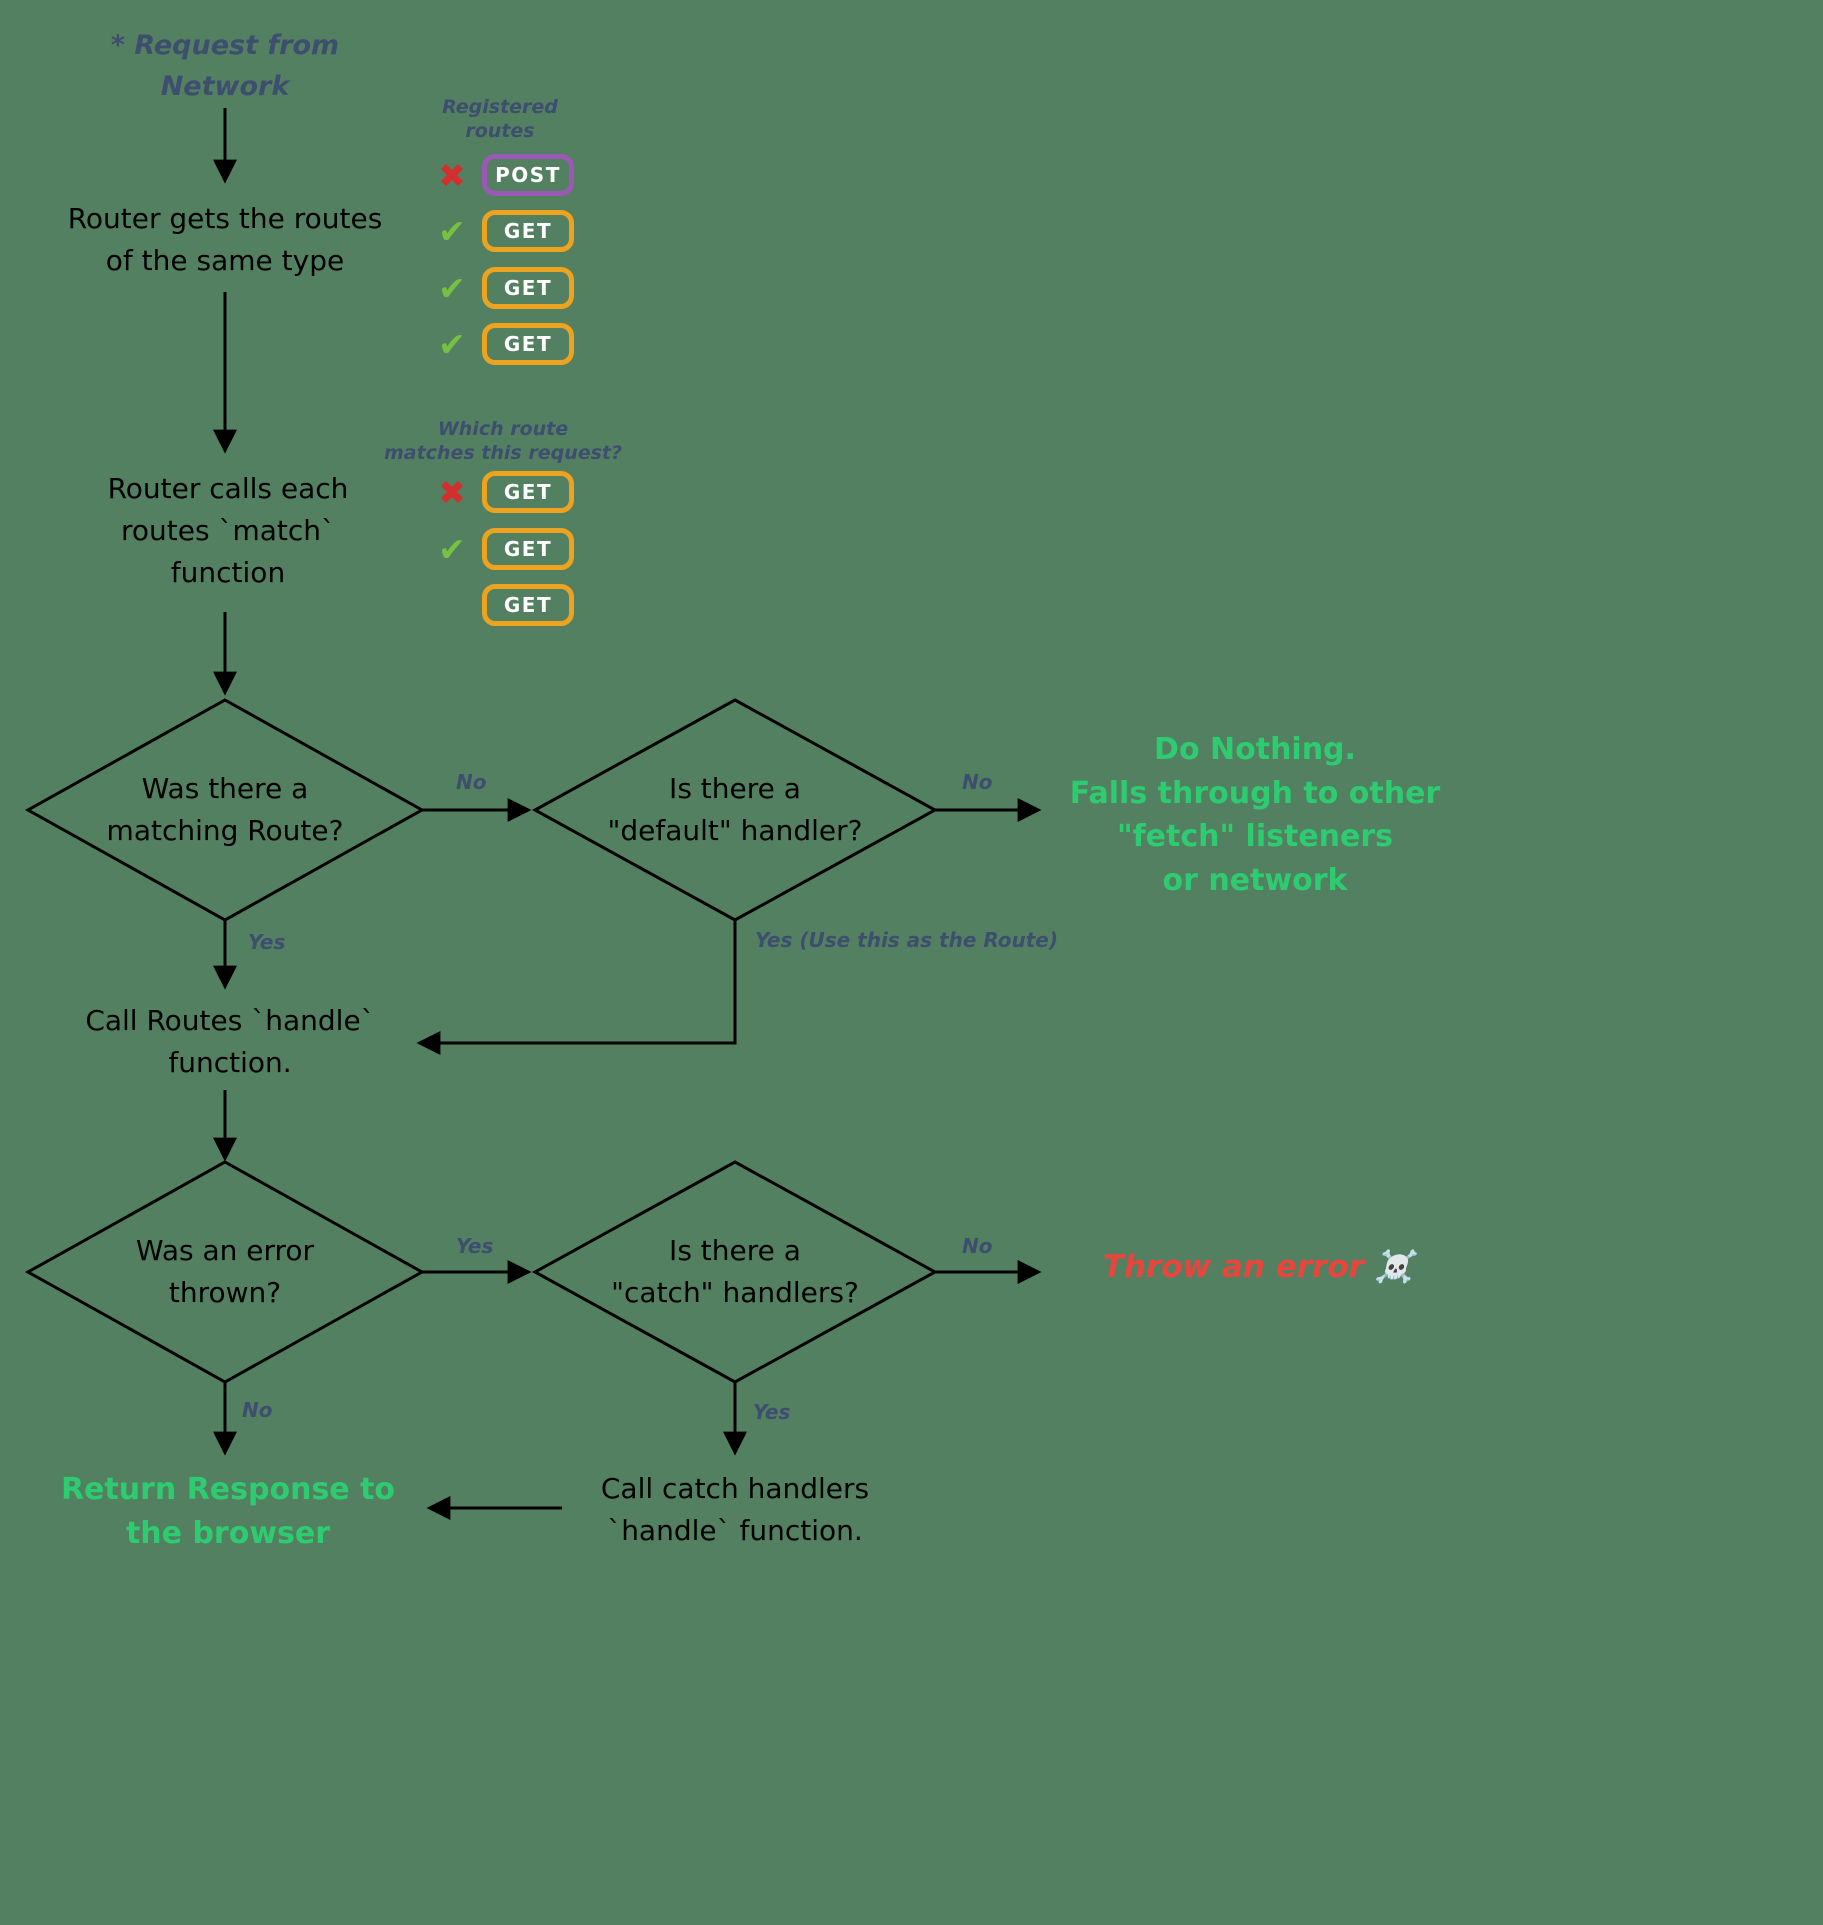  Describe the element at coordinates (225, 809) in the screenshot. I see `decision-matching-route-label: Was there a matching Route?` at that location.